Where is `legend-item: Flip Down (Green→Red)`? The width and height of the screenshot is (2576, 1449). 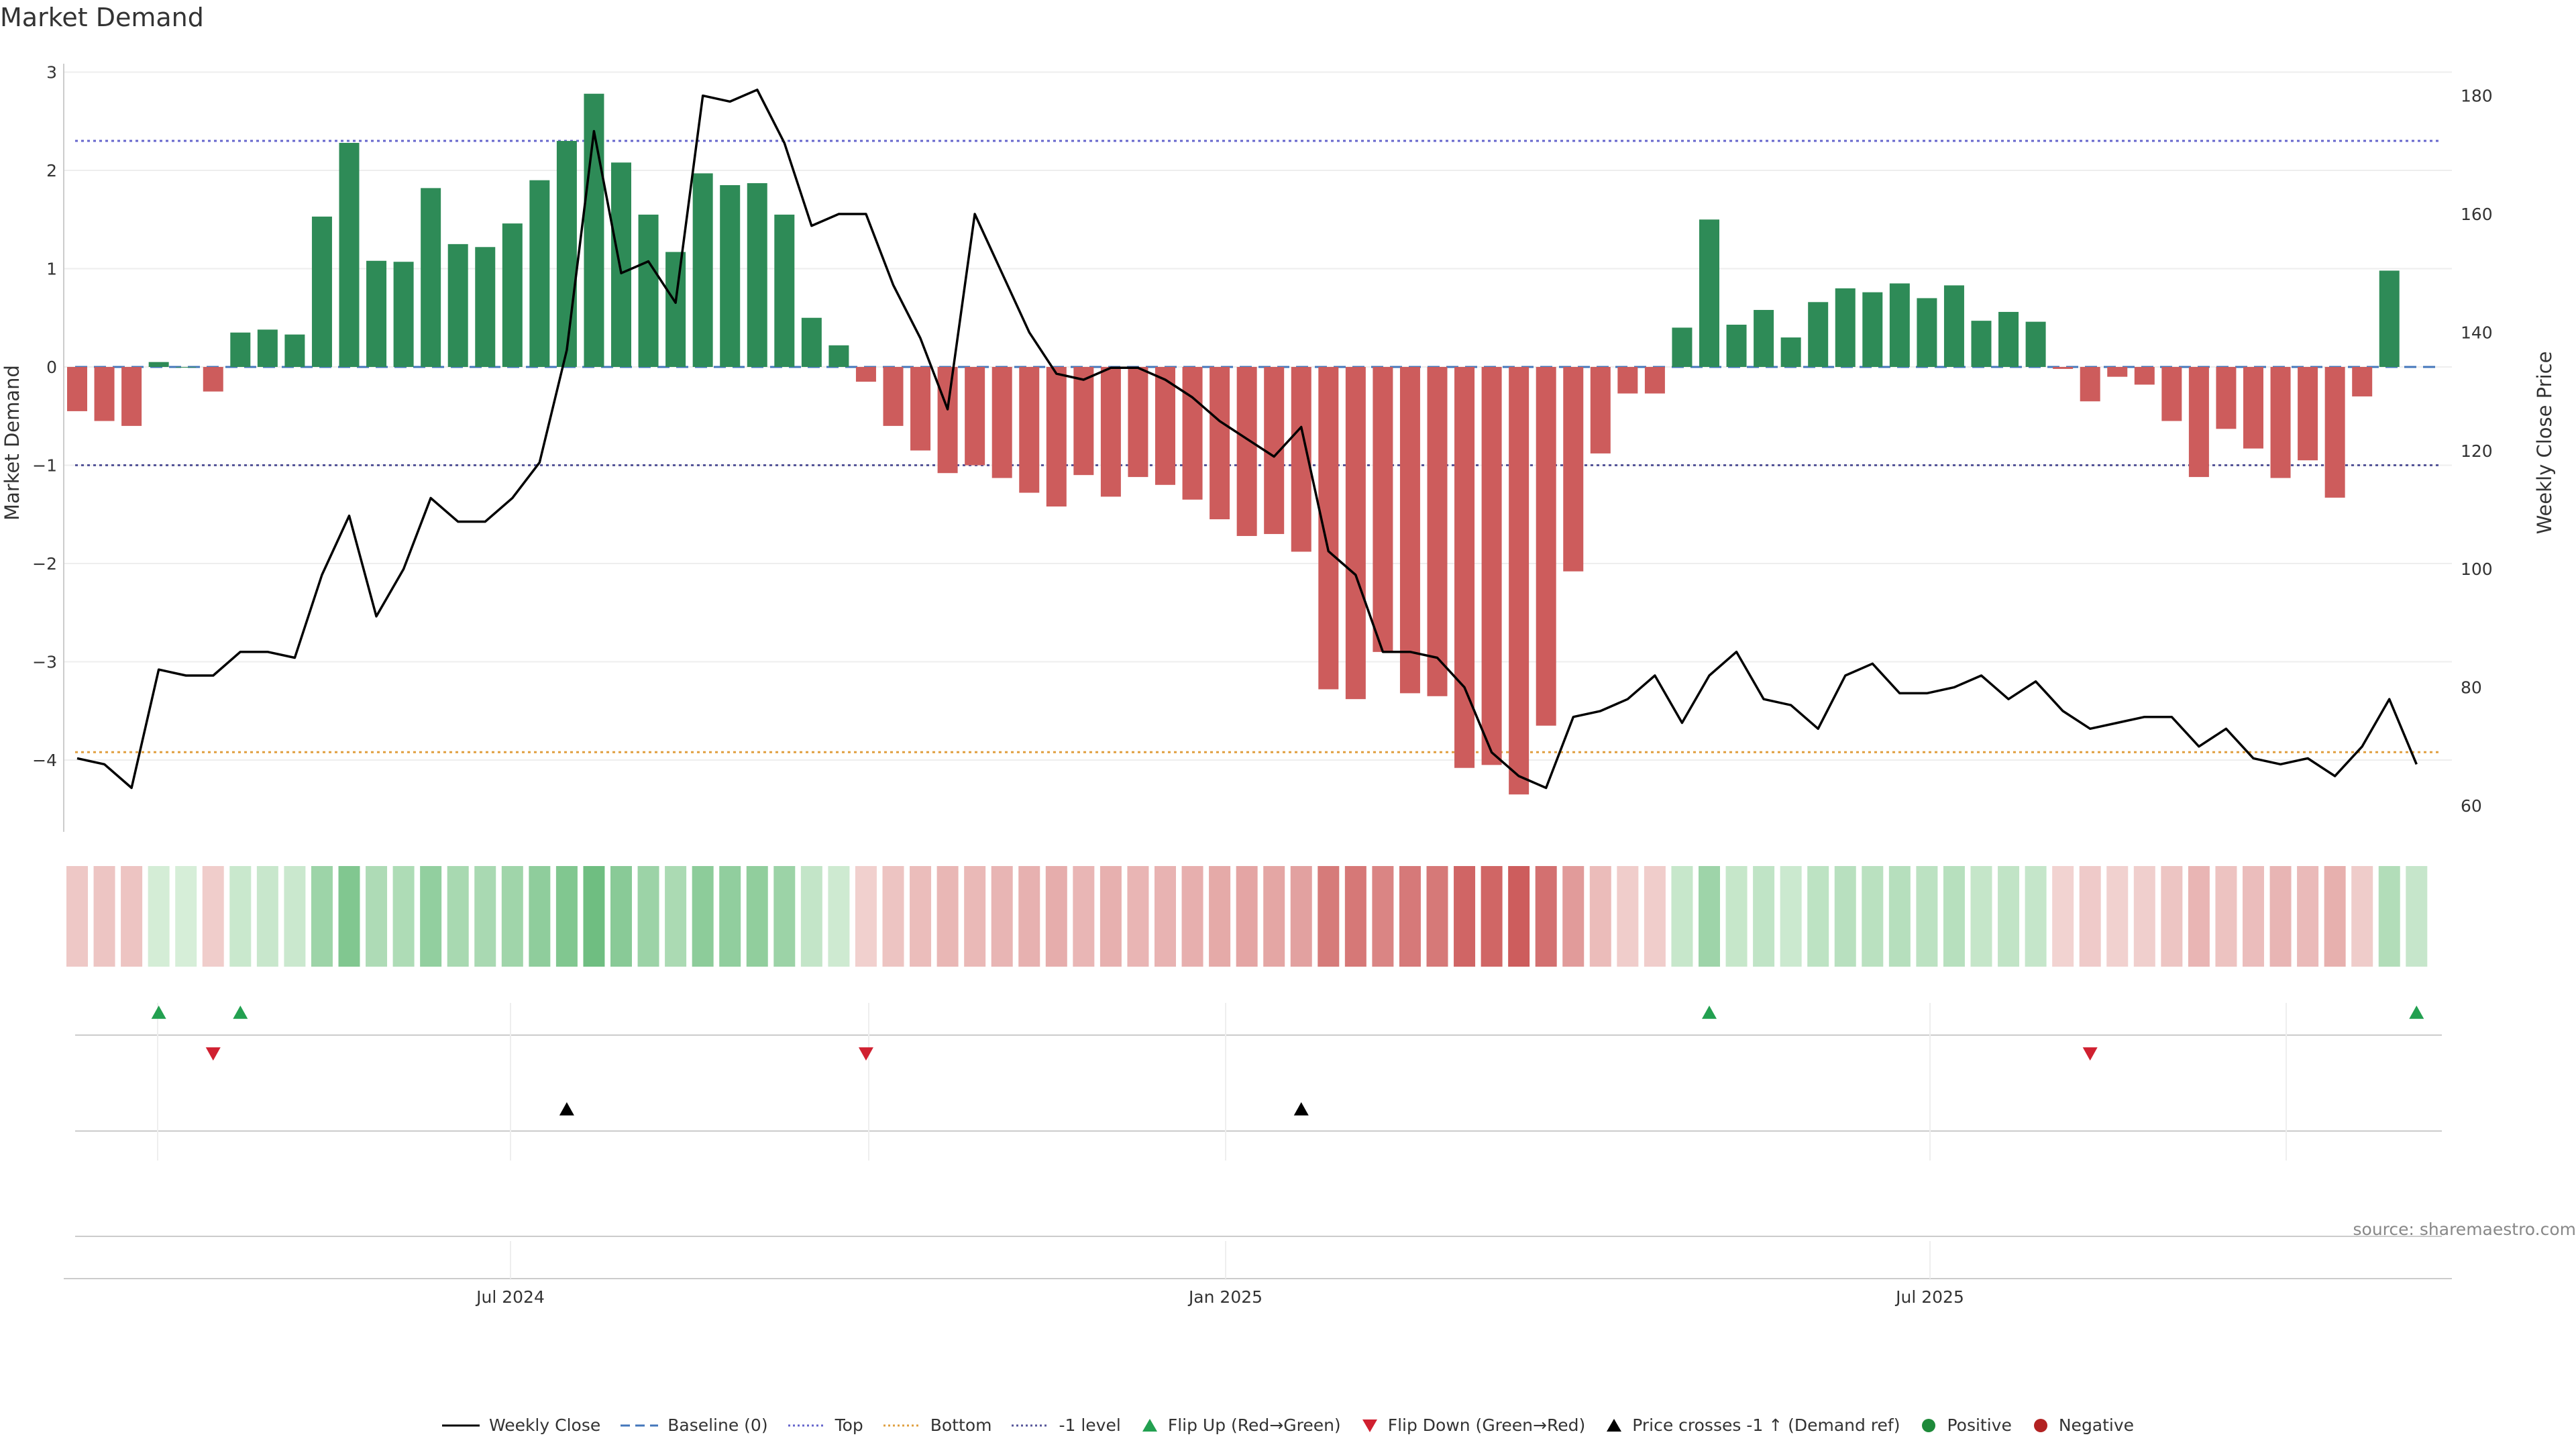
legend-item: Flip Down (Green→Red) is located at coordinates (1473, 1425).